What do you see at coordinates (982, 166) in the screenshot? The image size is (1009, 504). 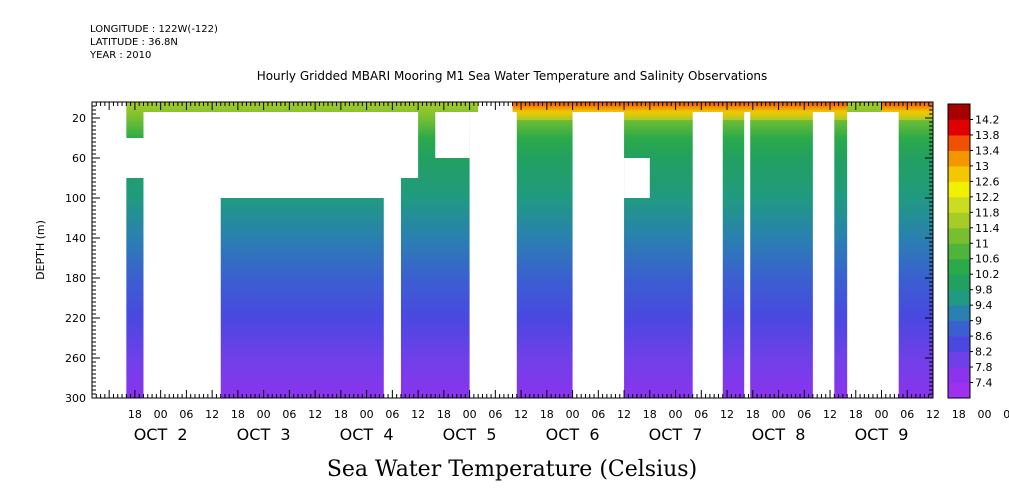 I see `colorbar-label: 13` at bounding box center [982, 166].